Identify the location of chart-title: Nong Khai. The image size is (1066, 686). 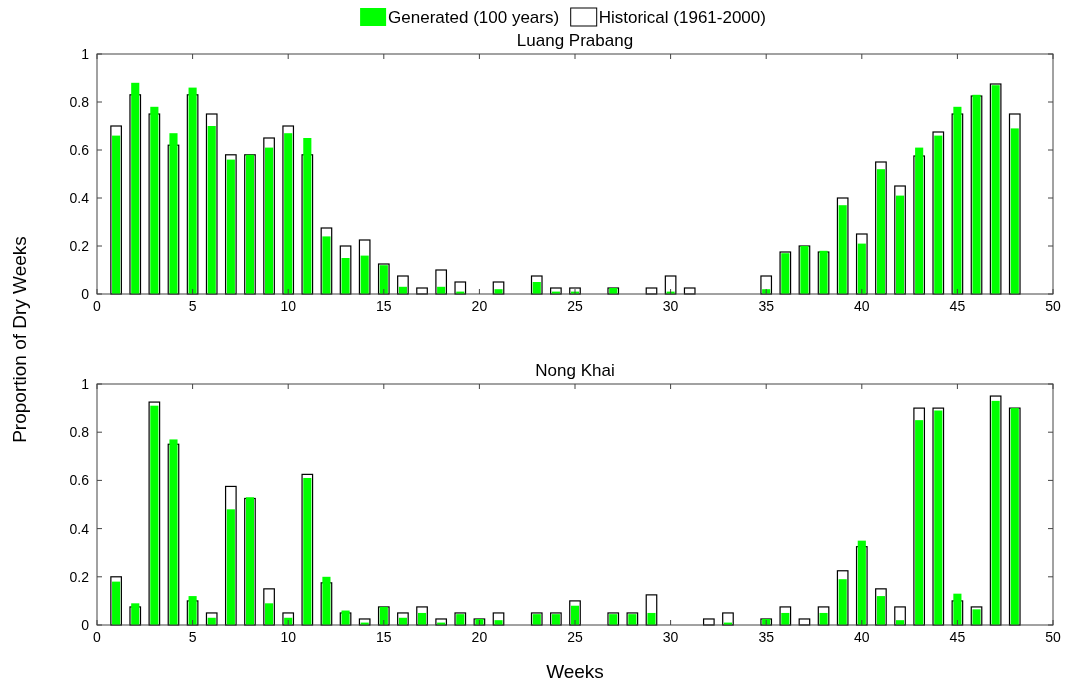
(575, 370).